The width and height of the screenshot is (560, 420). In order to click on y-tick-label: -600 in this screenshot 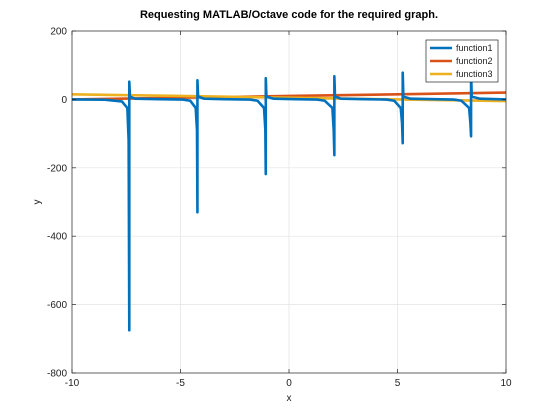, I will do `click(57, 305)`.